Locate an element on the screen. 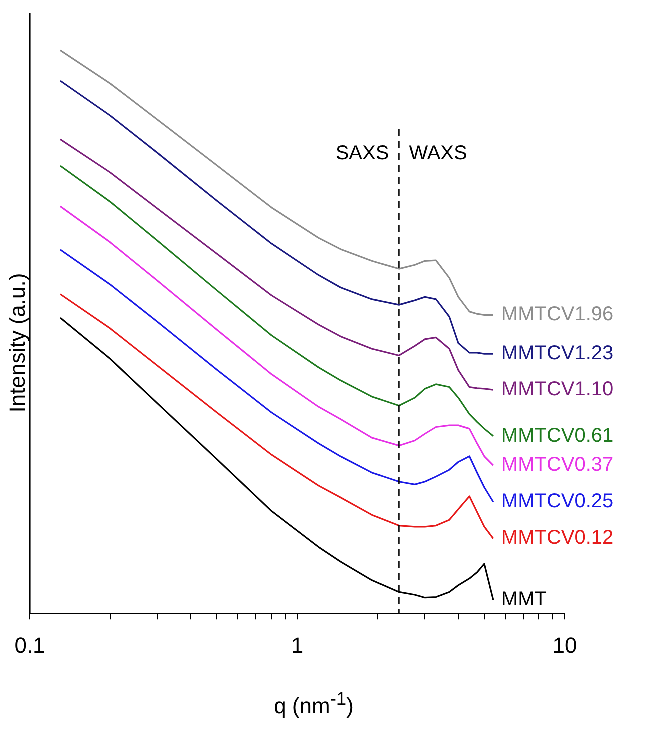  series-label: MMTCV1.96 is located at coordinates (557, 315).